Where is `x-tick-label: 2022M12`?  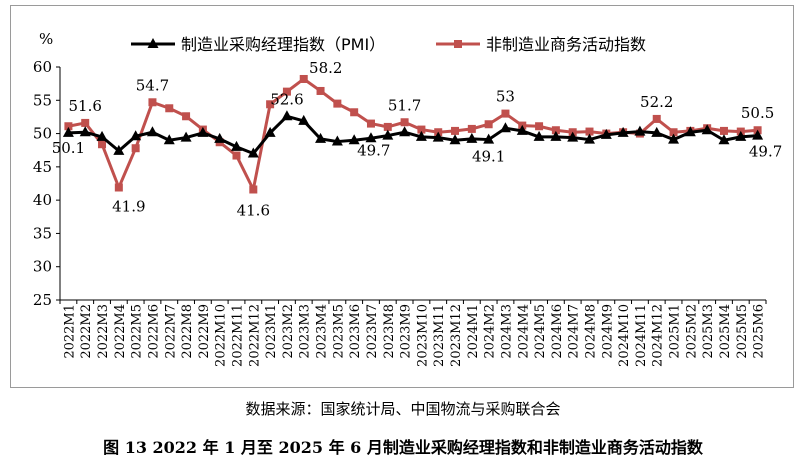 x-tick-label: 2022M12 is located at coordinates (254, 335).